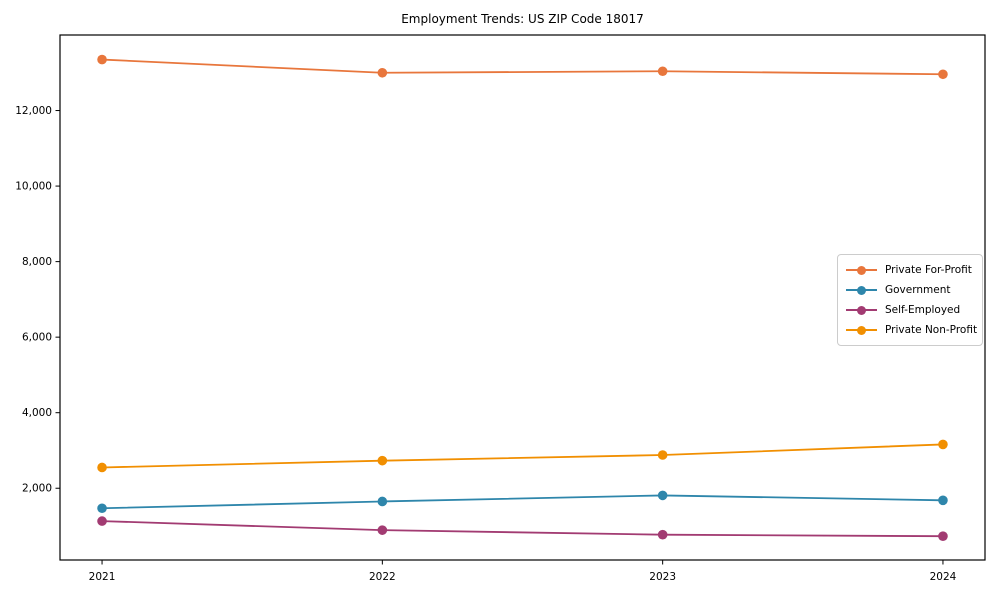 This screenshot has width=1000, height=600. What do you see at coordinates (928, 270) in the screenshot?
I see `legend-label: Private For-Profit` at bounding box center [928, 270].